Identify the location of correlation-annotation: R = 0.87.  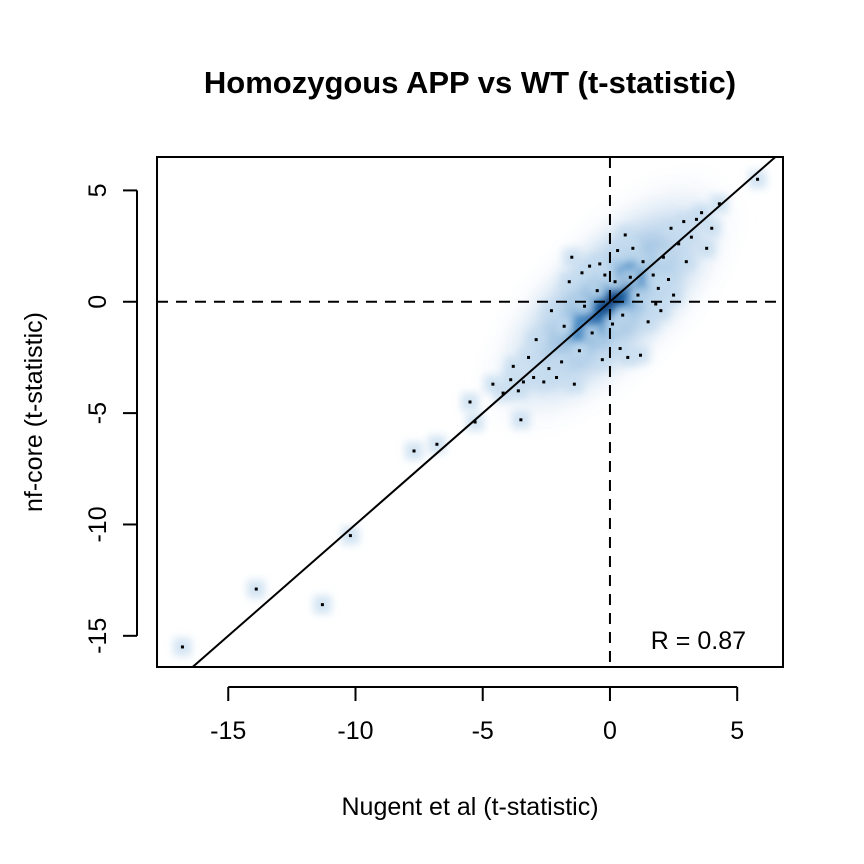
(698, 641).